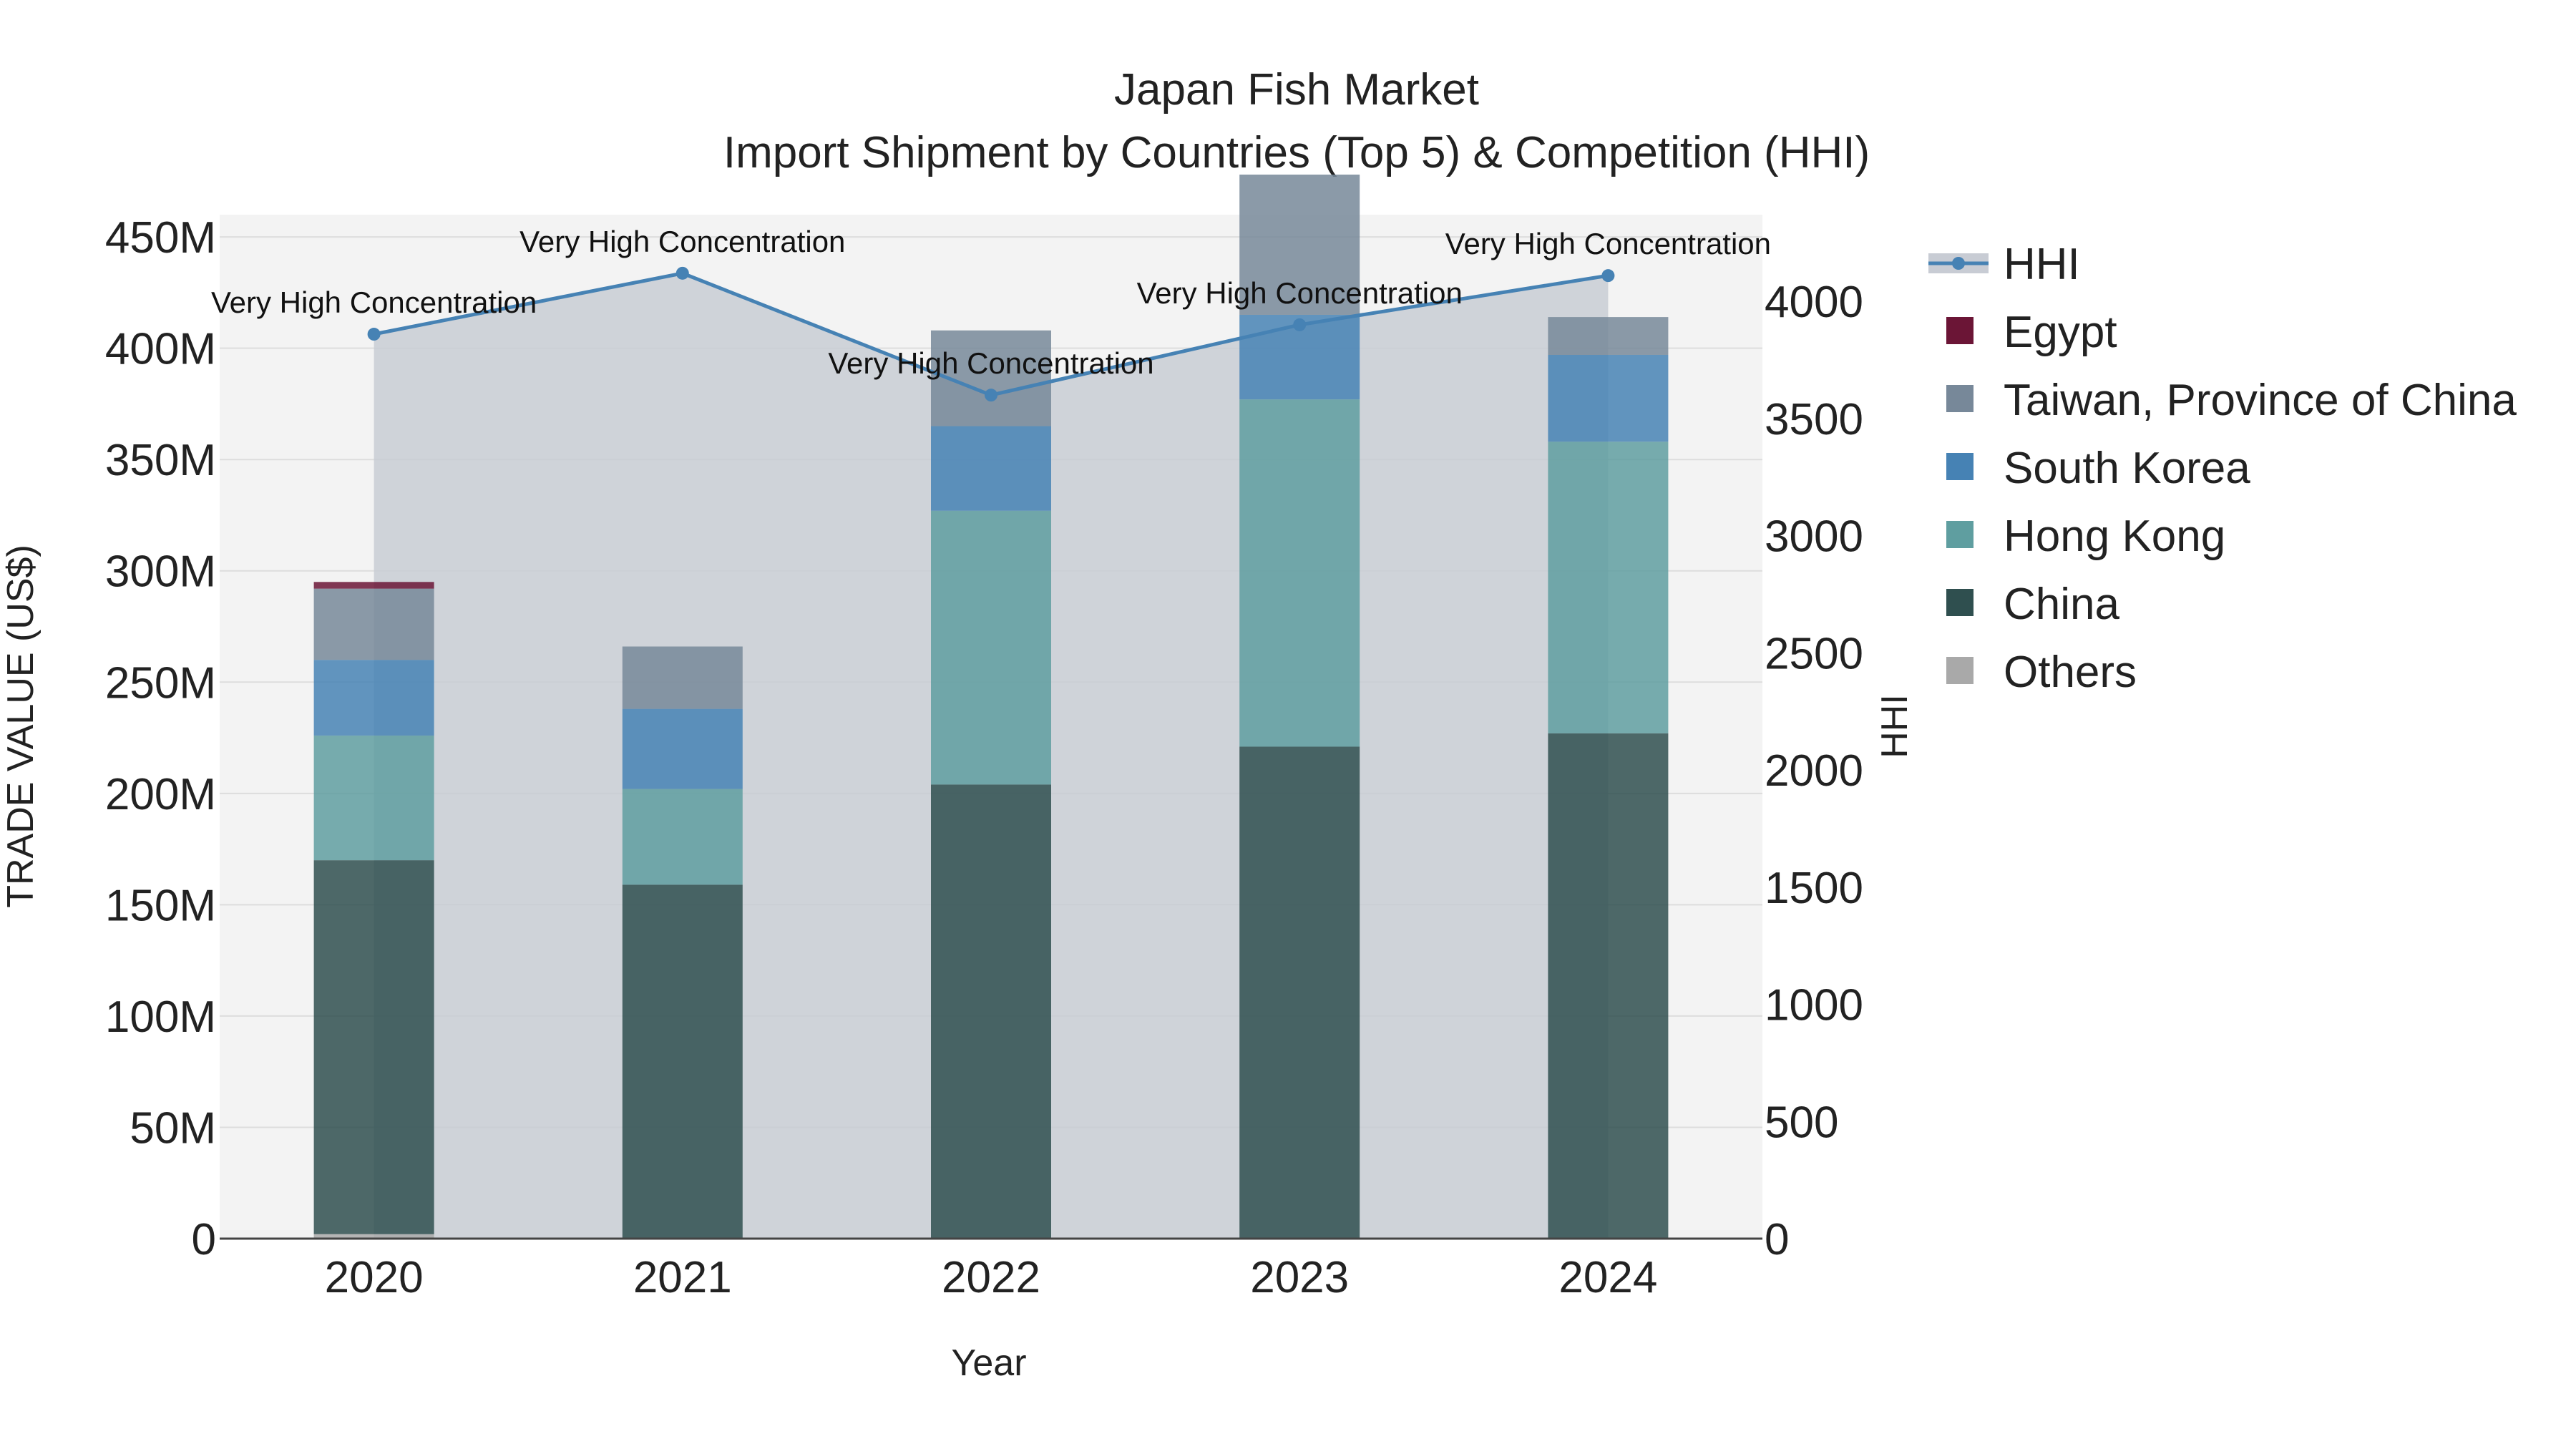 This screenshot has width=2576, height=1449. Describe the element at coordinates (160, 683) in the screenshot. I see `y-tick-label: 250M` at that location.